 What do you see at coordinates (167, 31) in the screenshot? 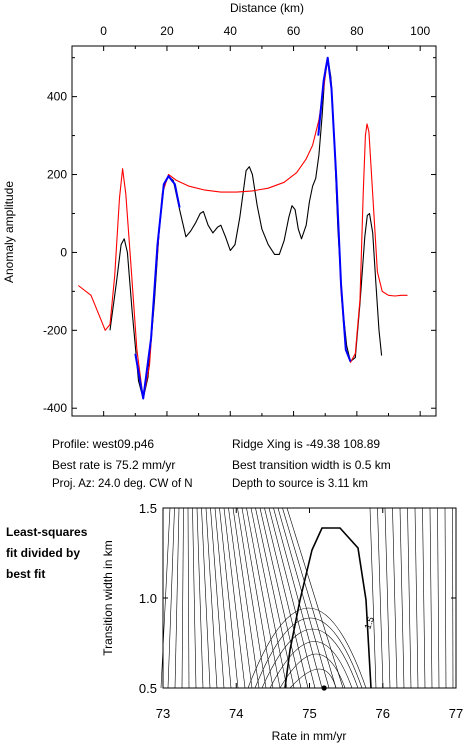
I see `top-x-tick-label: 20` at bounding box center [167, 31].